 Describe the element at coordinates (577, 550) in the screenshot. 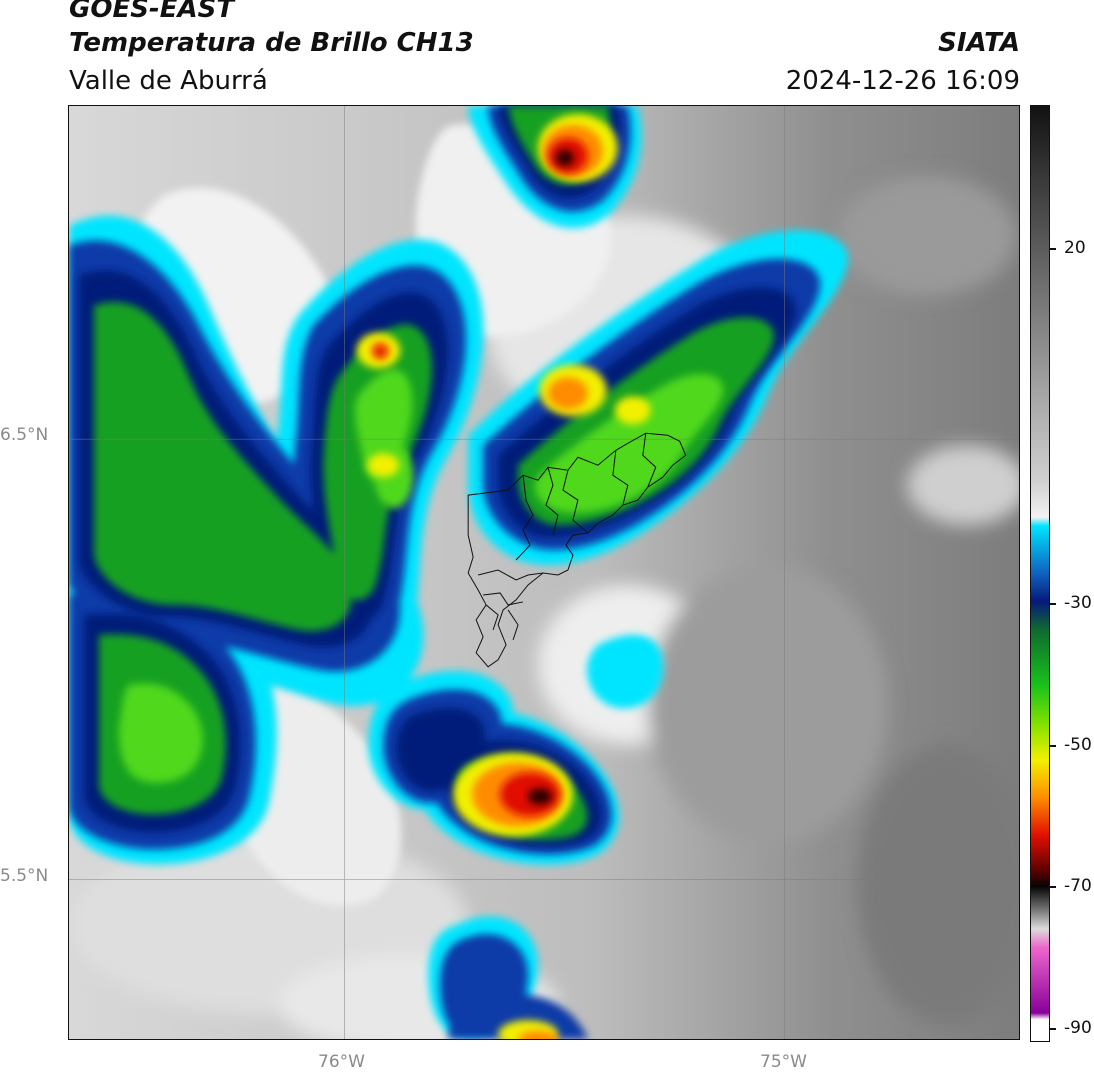

I see `municipality-boundaries` at that location.